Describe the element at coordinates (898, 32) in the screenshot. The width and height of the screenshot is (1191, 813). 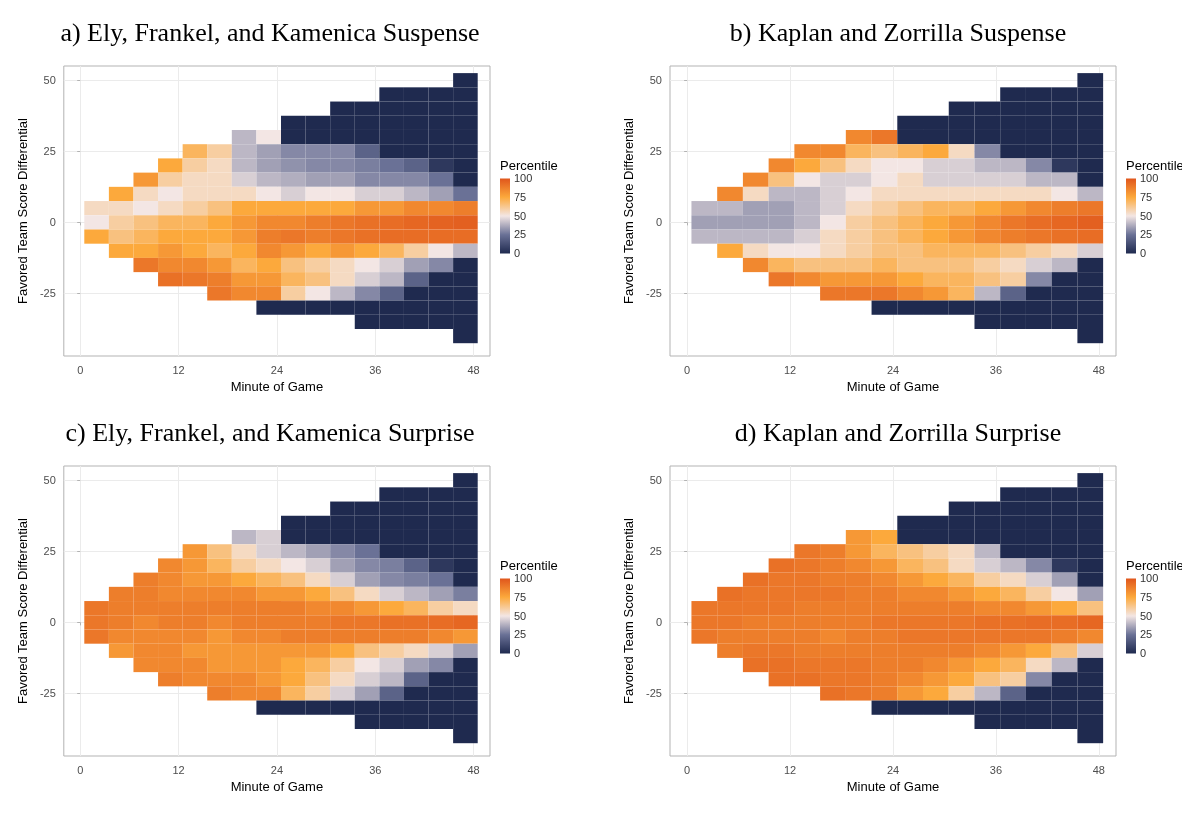
I see `chart-title: b) Kaplan and Zorrilla Suspense` at that location.